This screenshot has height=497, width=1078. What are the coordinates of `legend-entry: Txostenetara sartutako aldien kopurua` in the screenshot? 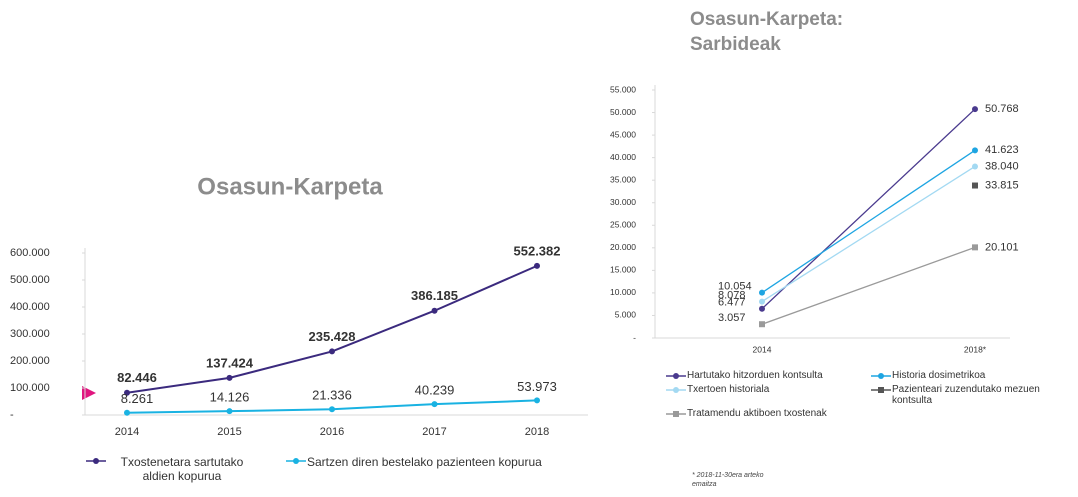 It's located at (185, 469).